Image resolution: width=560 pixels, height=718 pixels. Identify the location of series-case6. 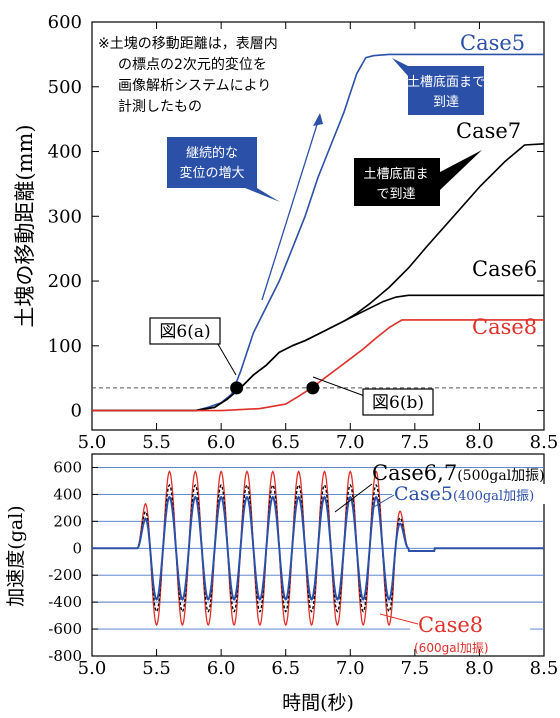
(318, 353).